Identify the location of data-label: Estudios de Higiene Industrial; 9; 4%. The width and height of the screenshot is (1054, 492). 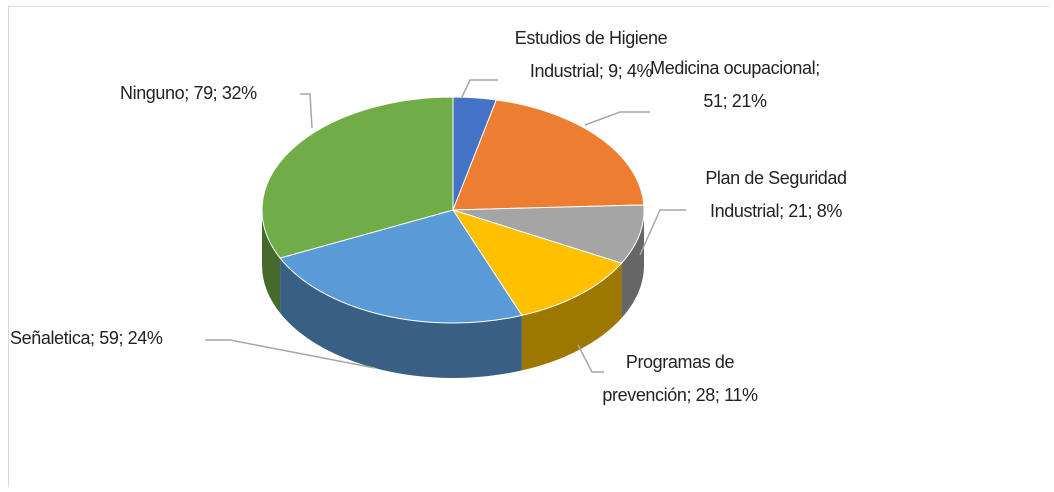
(591, 54).